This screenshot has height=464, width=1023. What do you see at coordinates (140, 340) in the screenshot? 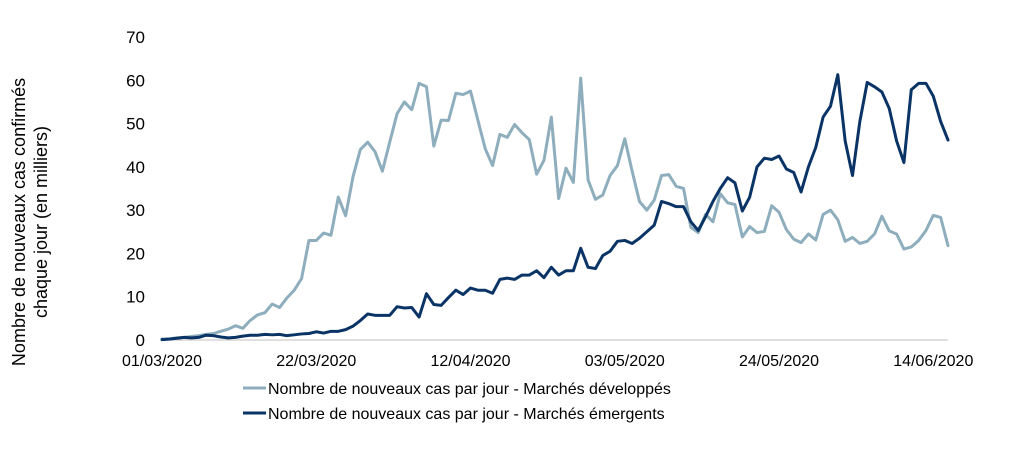
I see `y-tick-label: 0` at bounding box center [140, 340].